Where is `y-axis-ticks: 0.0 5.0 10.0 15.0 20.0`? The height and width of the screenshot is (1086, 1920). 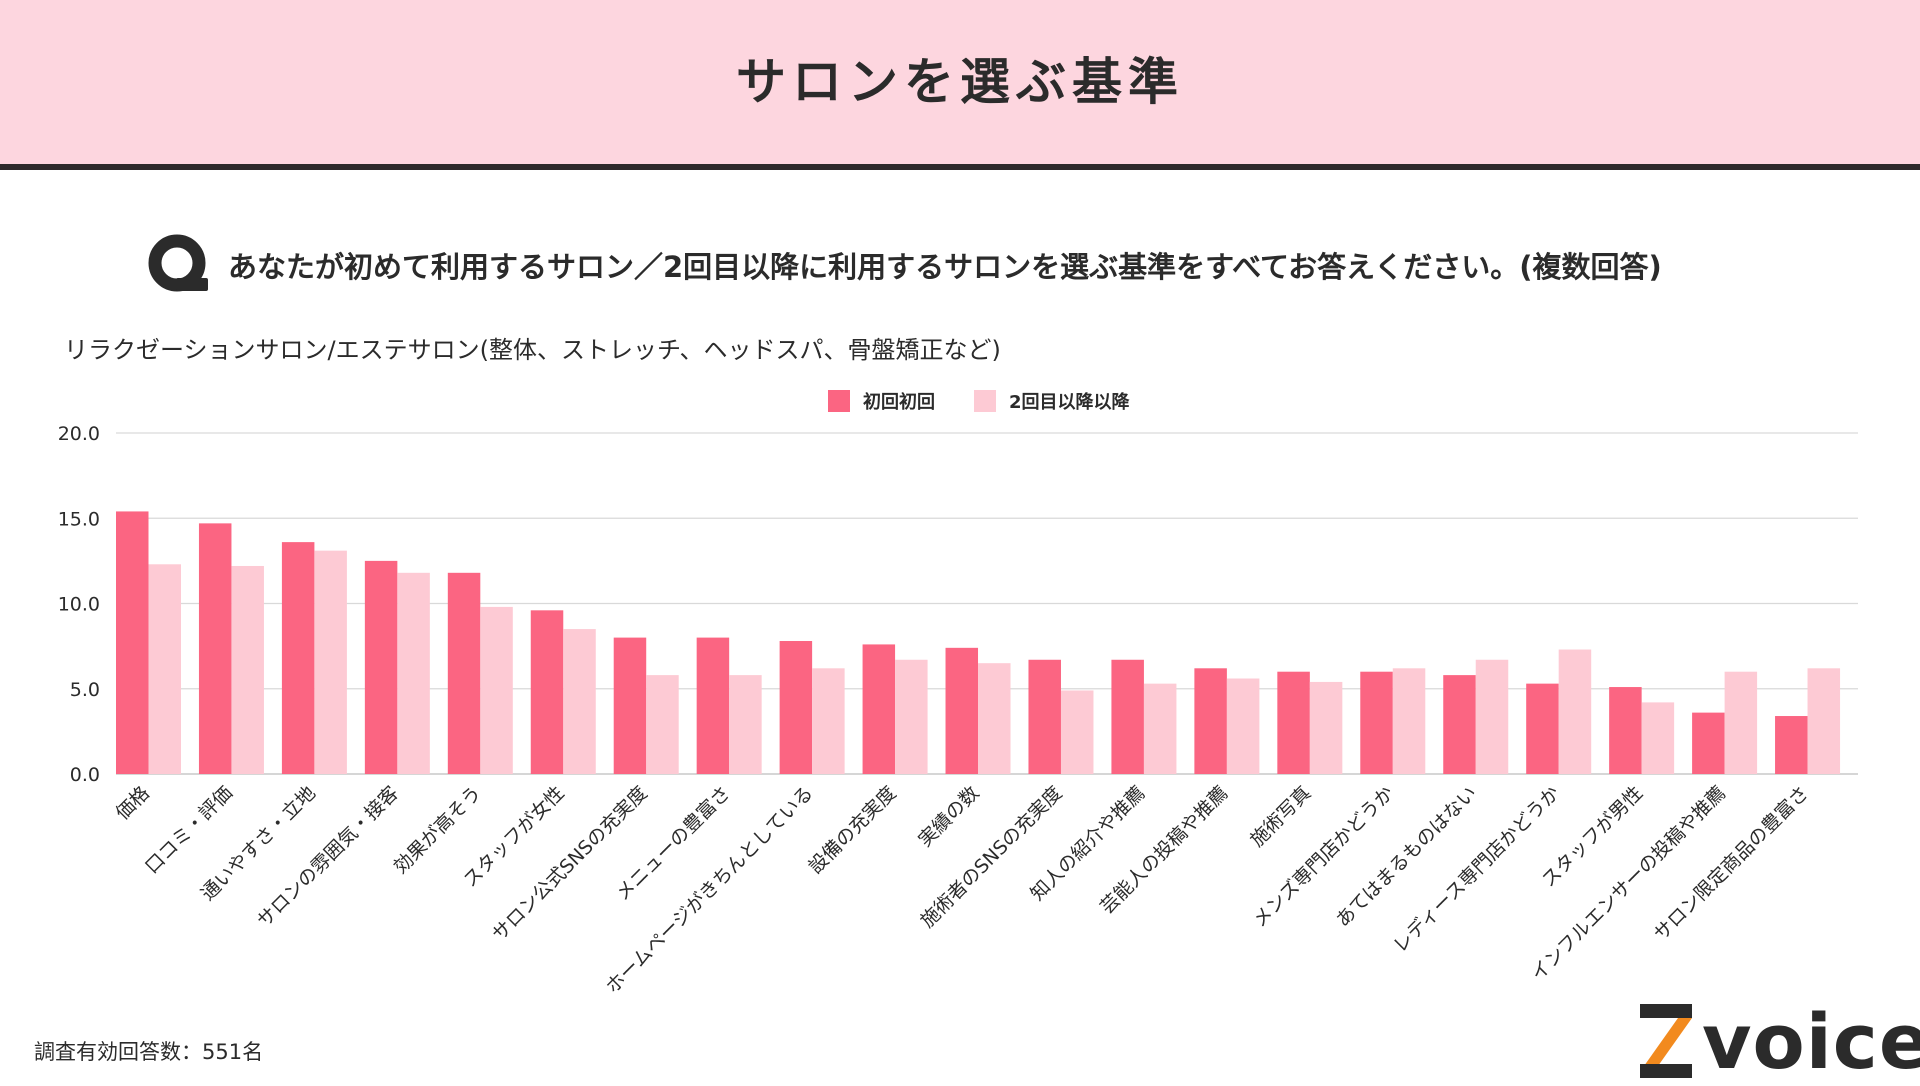
y-axis-ticks: 0.0 5.0 10.0 15.0 20.0 is located at coordinates (79, 604).